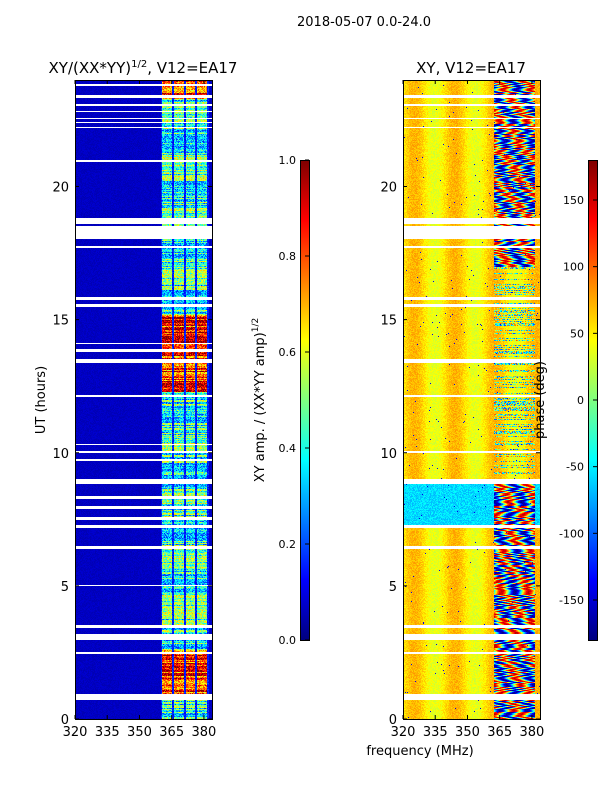 Image resolution: width=600 pixels, height=800 pixels. What do you see at coordinates (577, 333) in the screenshot?
I see `colorbar-tick-label: 50` at bounding box center [577, 333].